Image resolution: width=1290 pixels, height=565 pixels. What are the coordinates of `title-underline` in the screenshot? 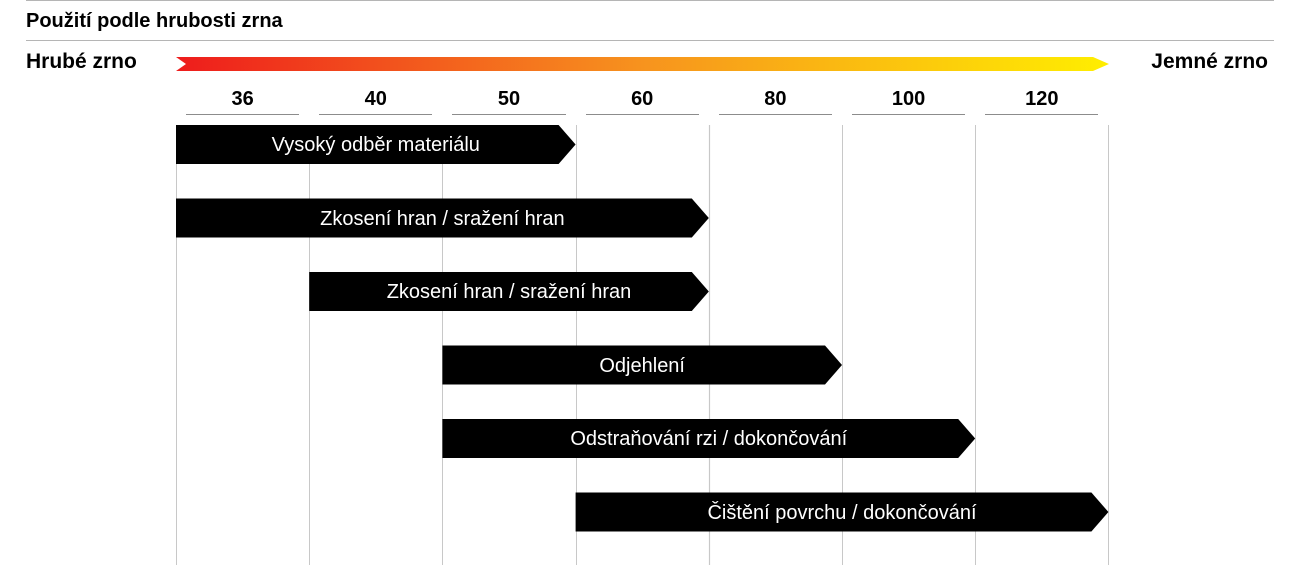 It's located at (650, 40).